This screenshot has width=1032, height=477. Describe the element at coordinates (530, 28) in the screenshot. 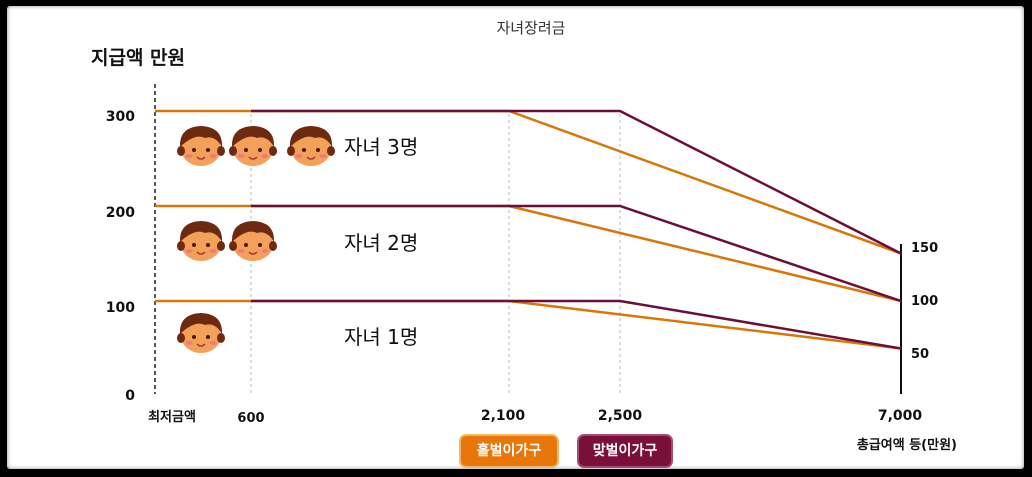

I see `chart-title: 자녀장려금` at that location.